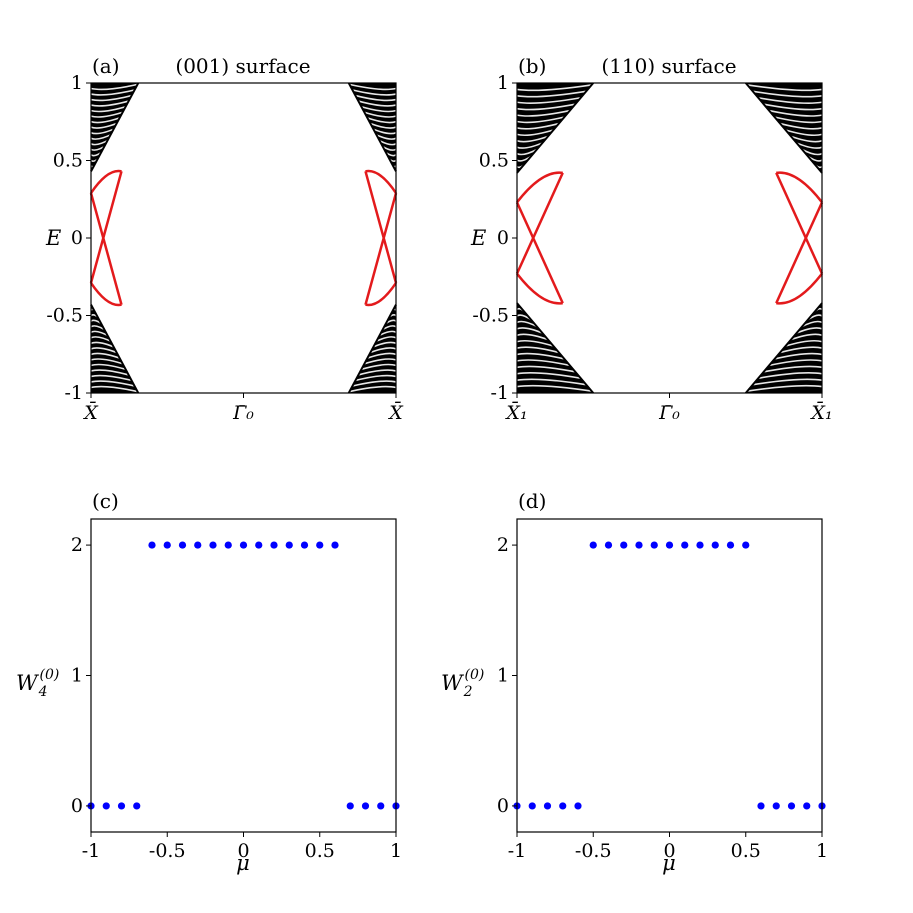 The width and height of the screenshot is (913, 913). What do you see at coordinates (396, 851) in the screenshot?
I see `x-tick-label: 1` at bounding box center [396, 851].